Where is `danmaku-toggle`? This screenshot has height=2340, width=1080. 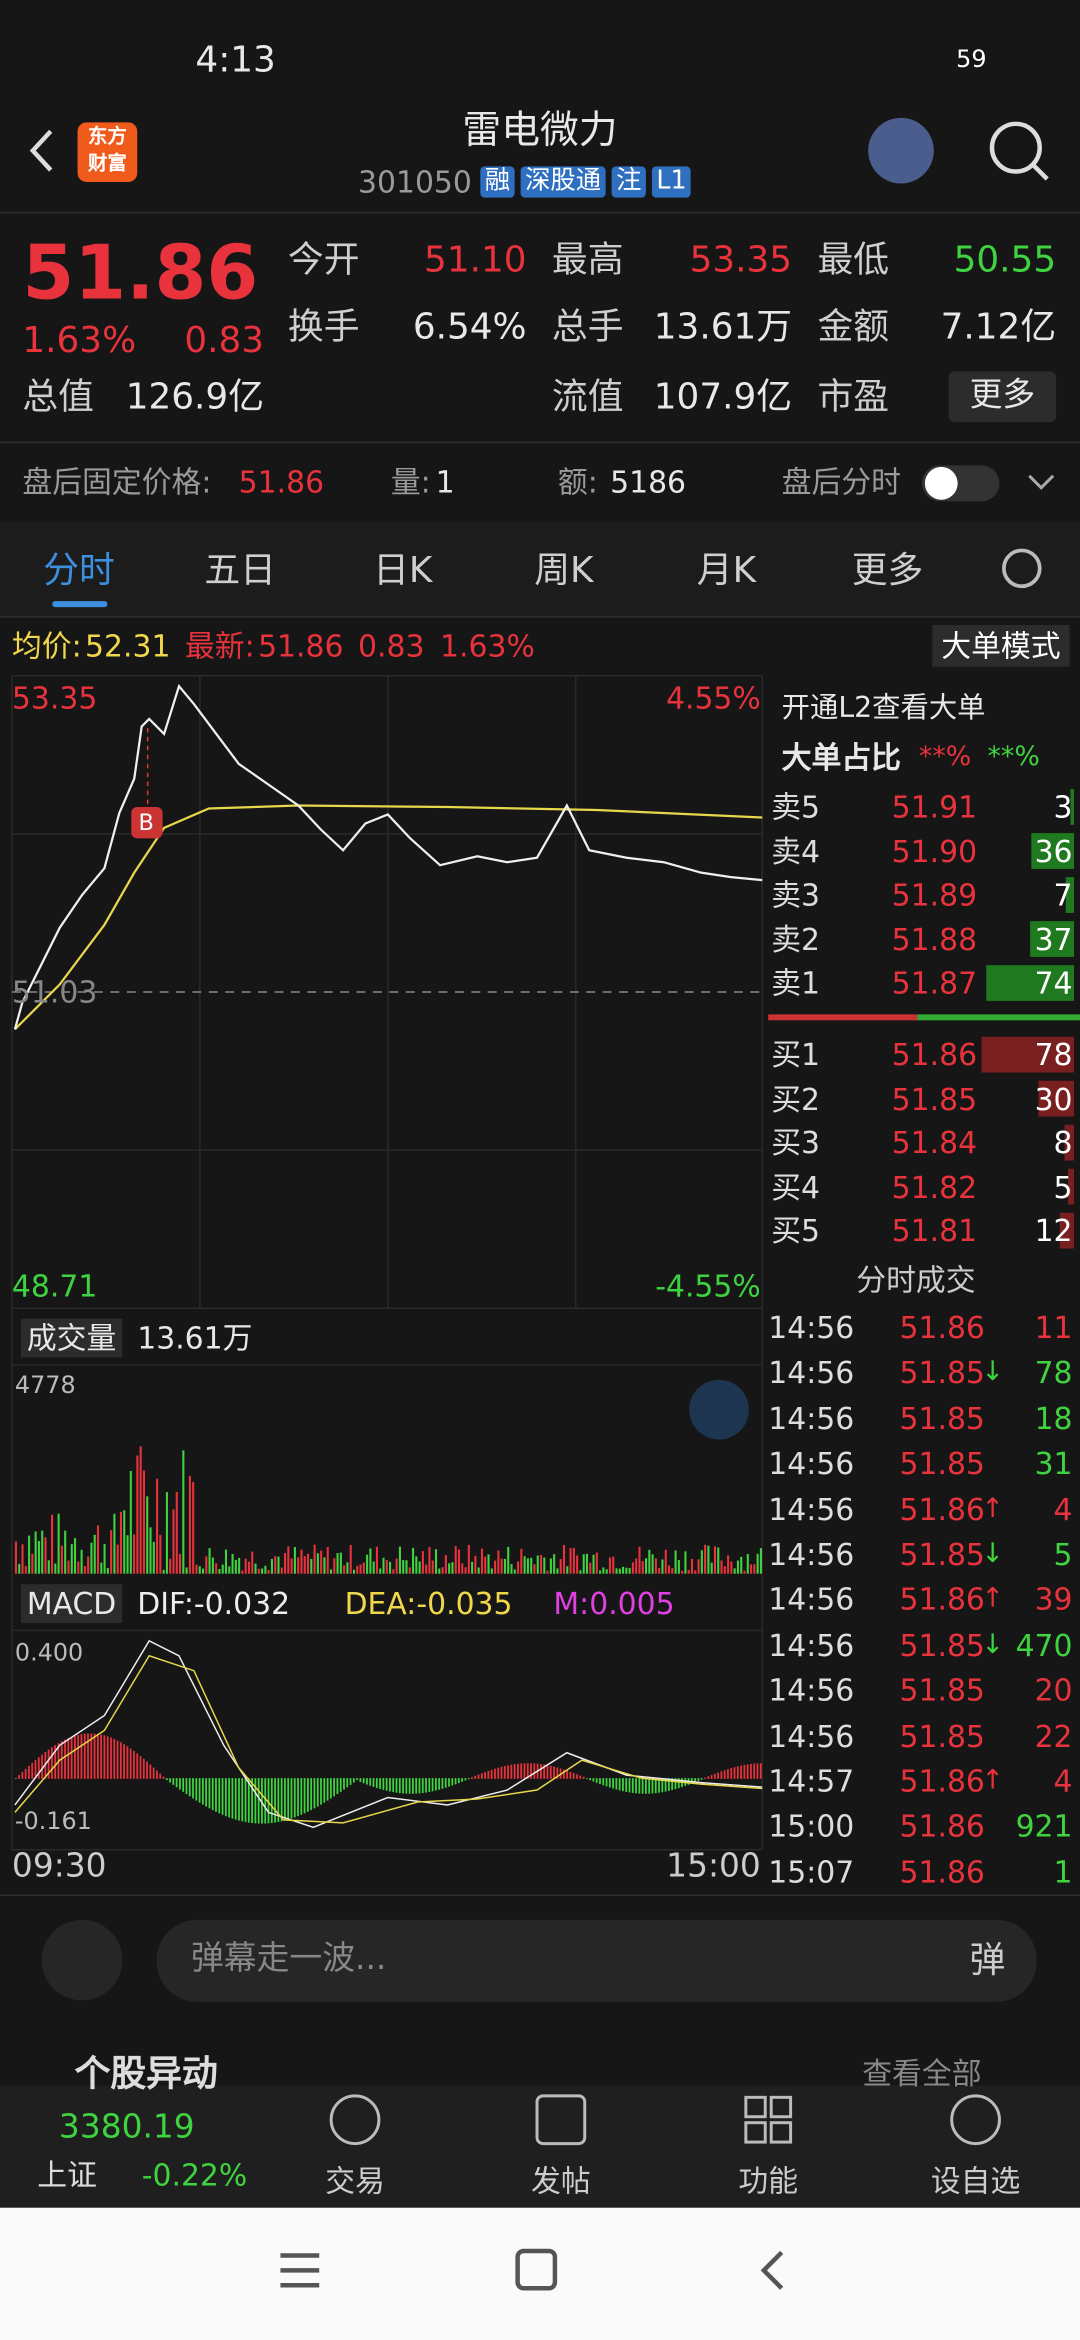
danmaku-toggle is located at coordinates (82, 1960).